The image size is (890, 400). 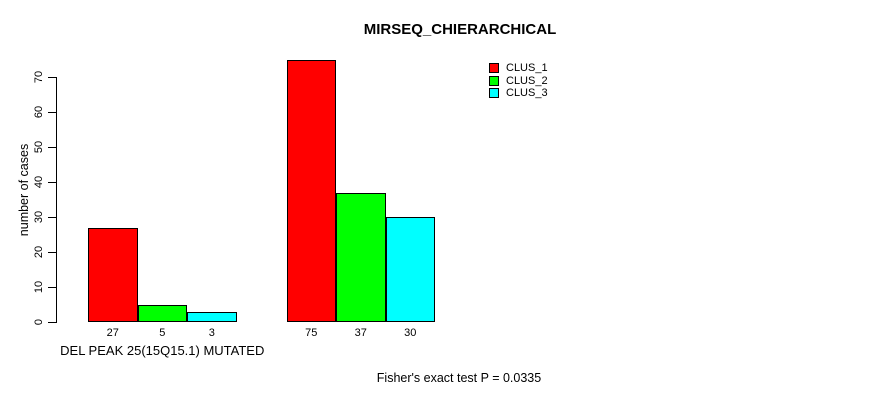 I want to click on bar-value-label: 27, so click(x=112, y=333).